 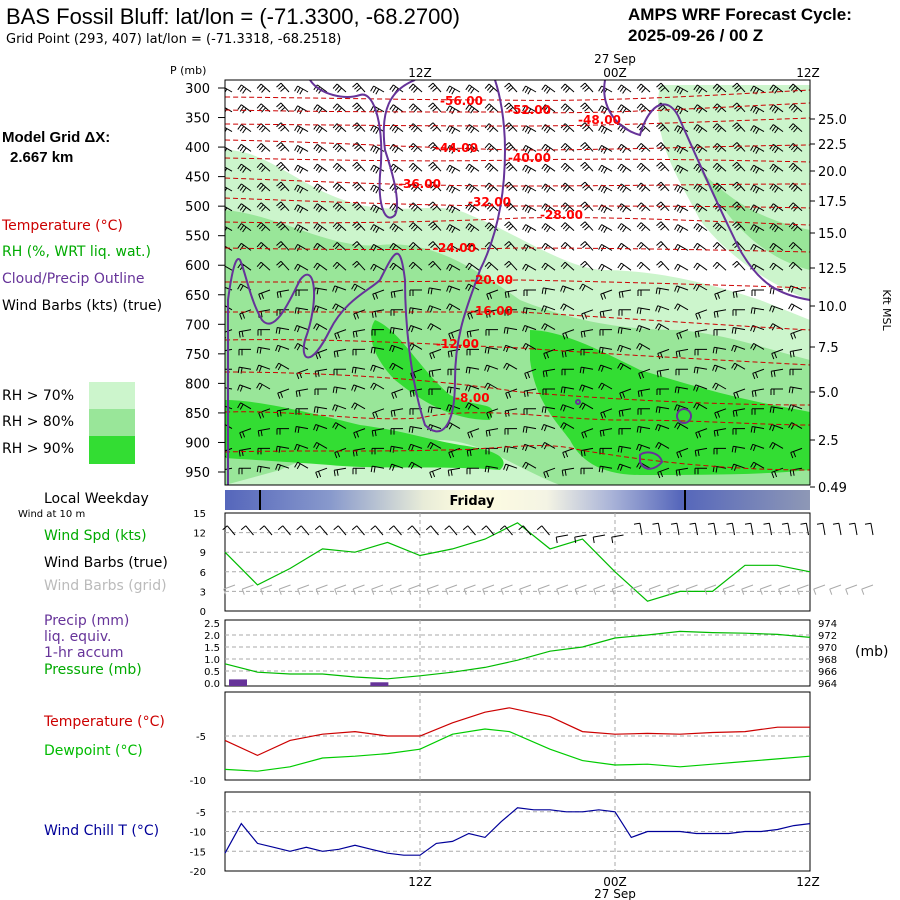 What do you see at coordinates (62, 226) in the screenshot?
I see `legend-temperature: Temperature (°C)` at bounding box center [62, 226].